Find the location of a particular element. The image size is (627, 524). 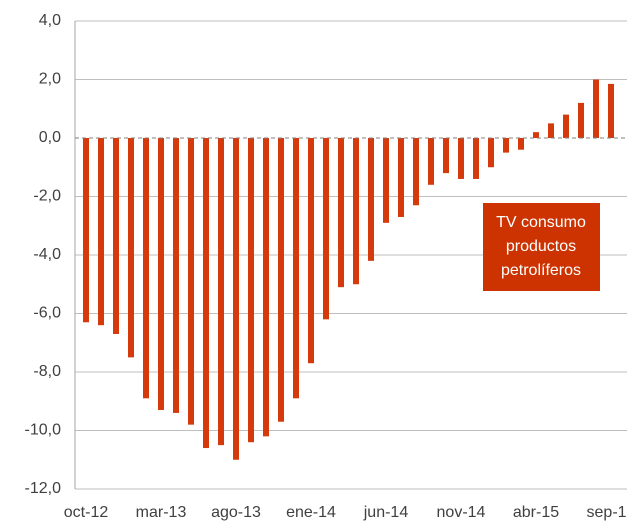

annotation-line: TV consumo is located at coordinates (541, 222).